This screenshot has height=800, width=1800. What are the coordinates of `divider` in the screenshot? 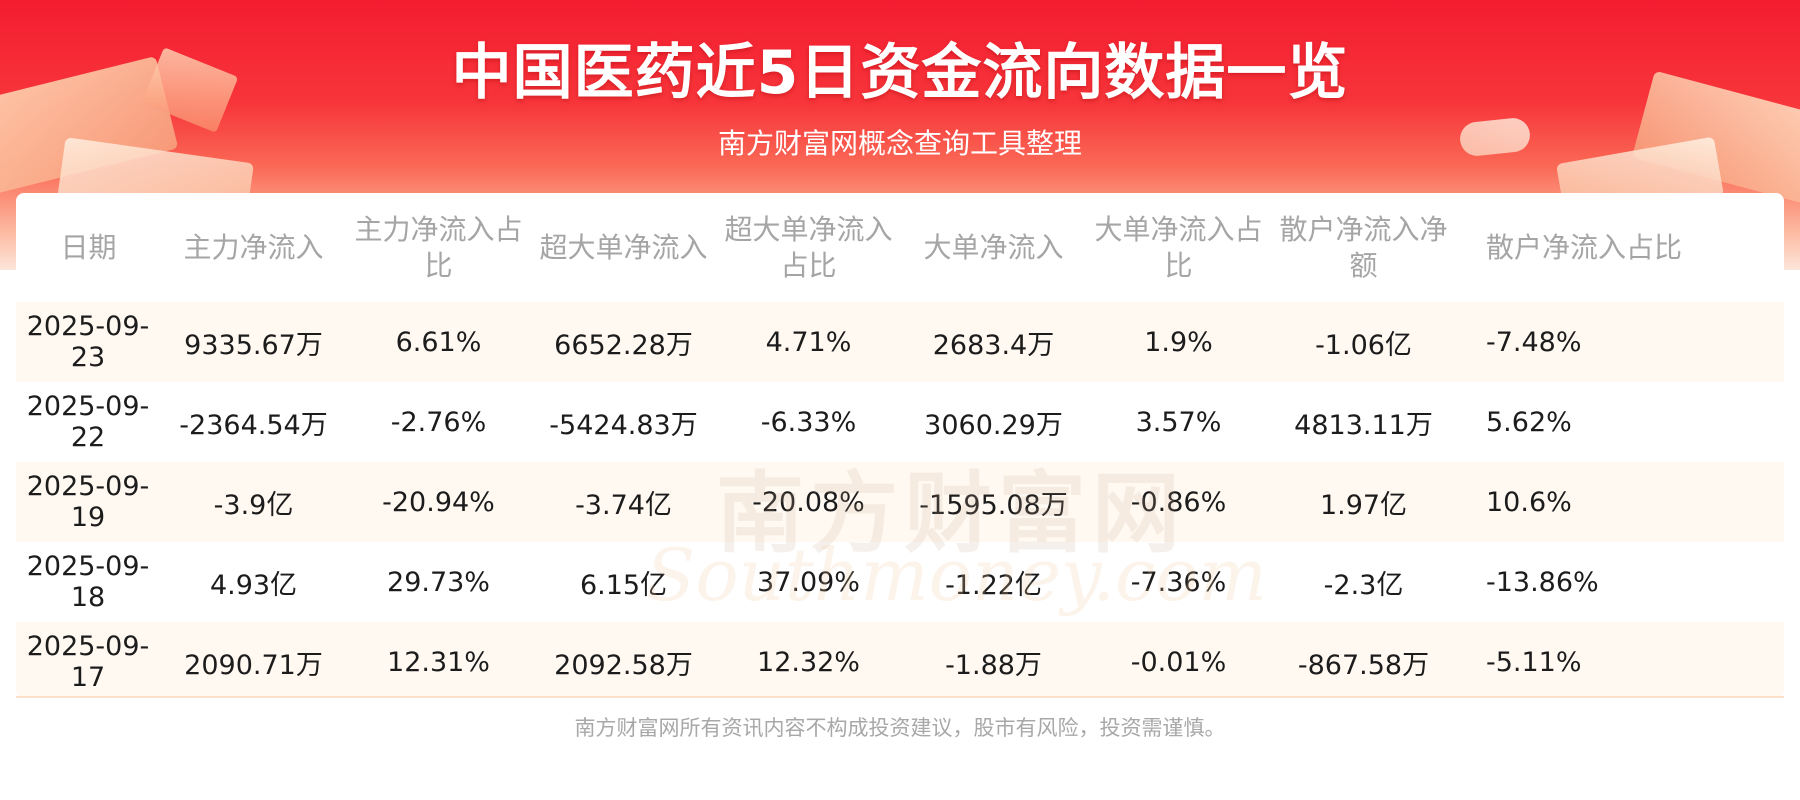 It's located at (900, 697).